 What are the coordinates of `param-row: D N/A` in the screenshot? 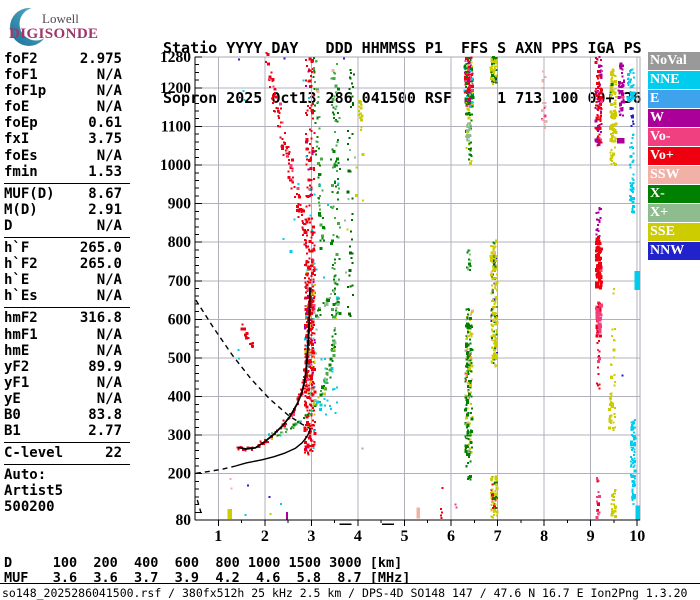 It's located at (63, 226).